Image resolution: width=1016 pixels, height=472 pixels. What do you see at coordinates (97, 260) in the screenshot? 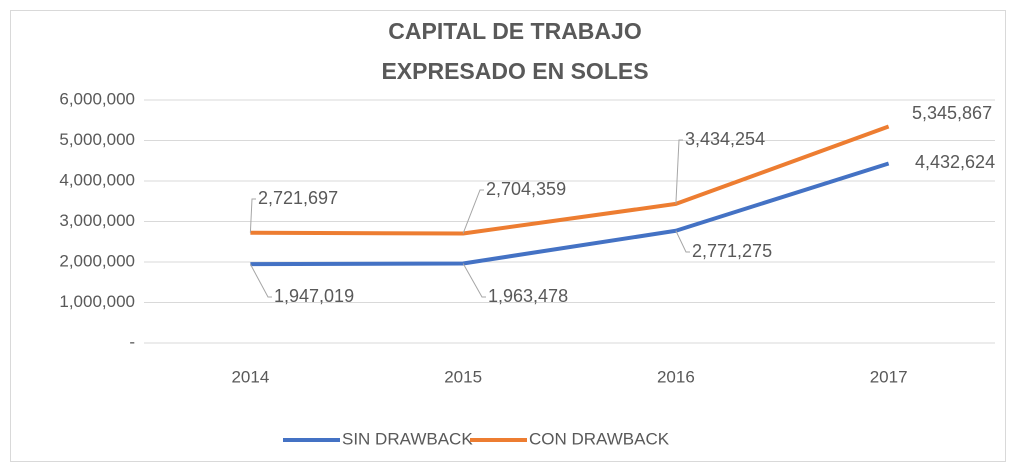
I see `y-tick-label: 2,000,000` at bounding box center [97, 260].